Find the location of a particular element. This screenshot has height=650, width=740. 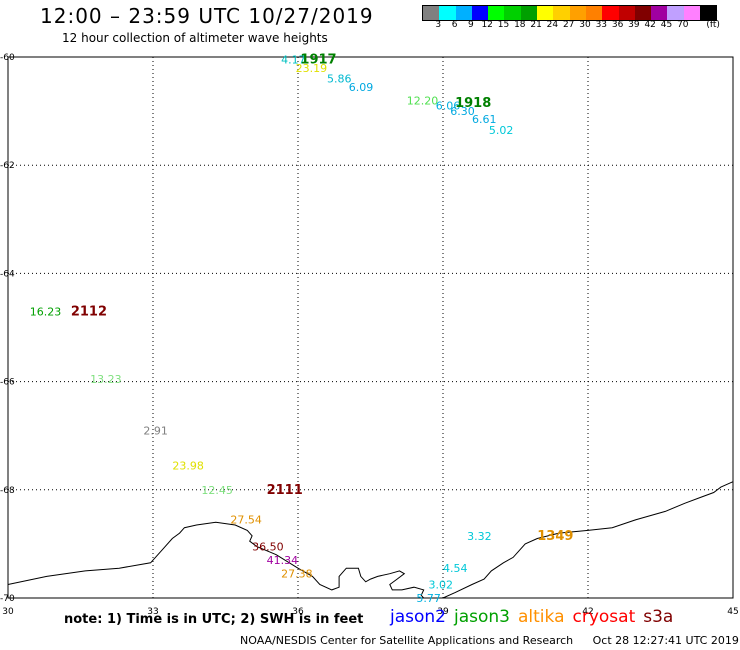

color-scale-label: 12 is located at coordinates (487, 25).